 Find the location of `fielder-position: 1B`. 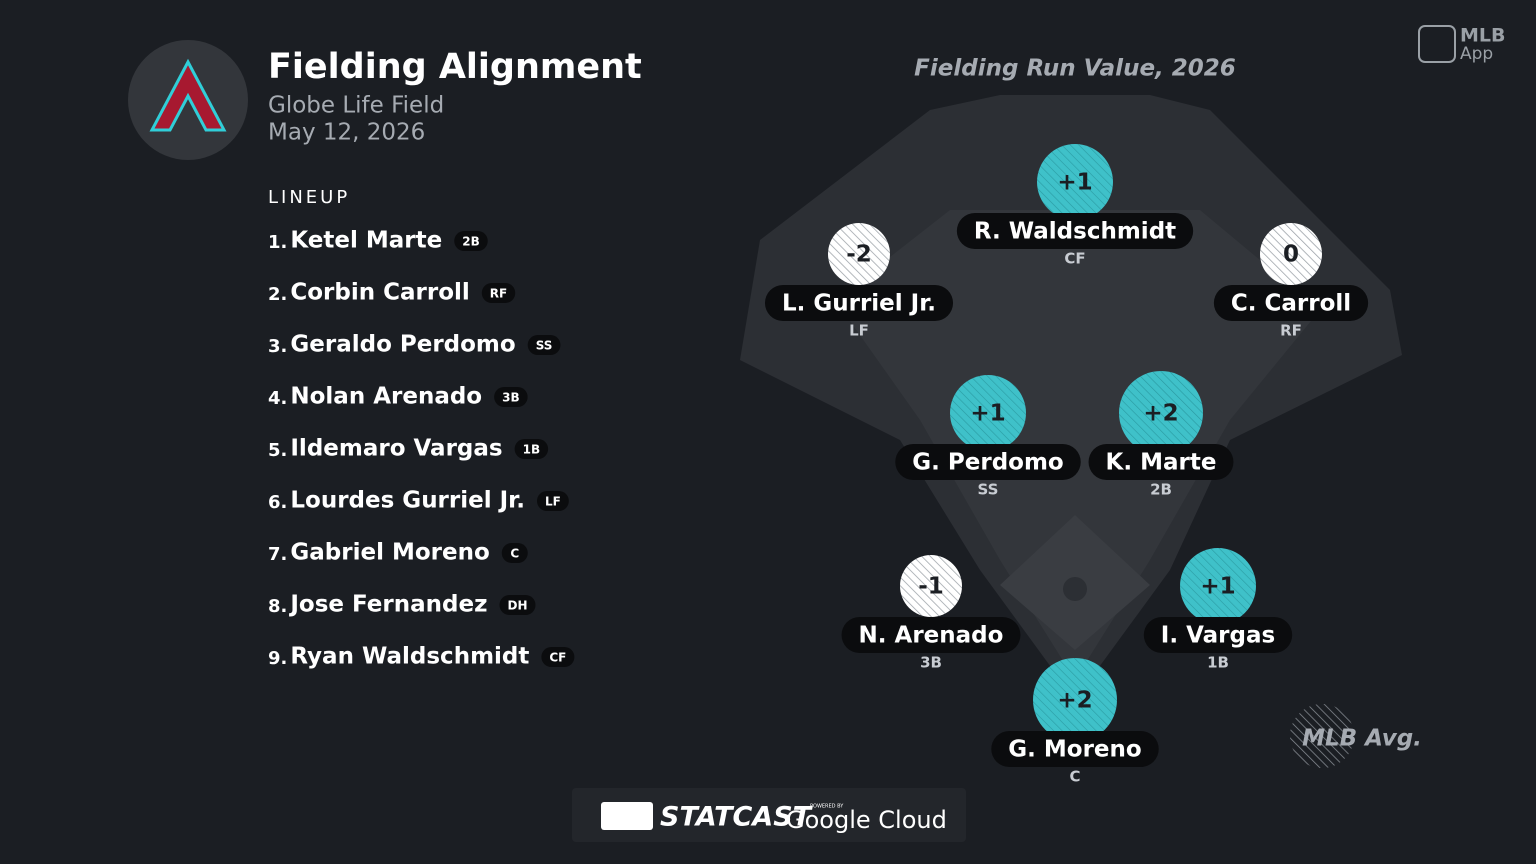

fielder-position: 1B is located at coordinates (1218, 663).